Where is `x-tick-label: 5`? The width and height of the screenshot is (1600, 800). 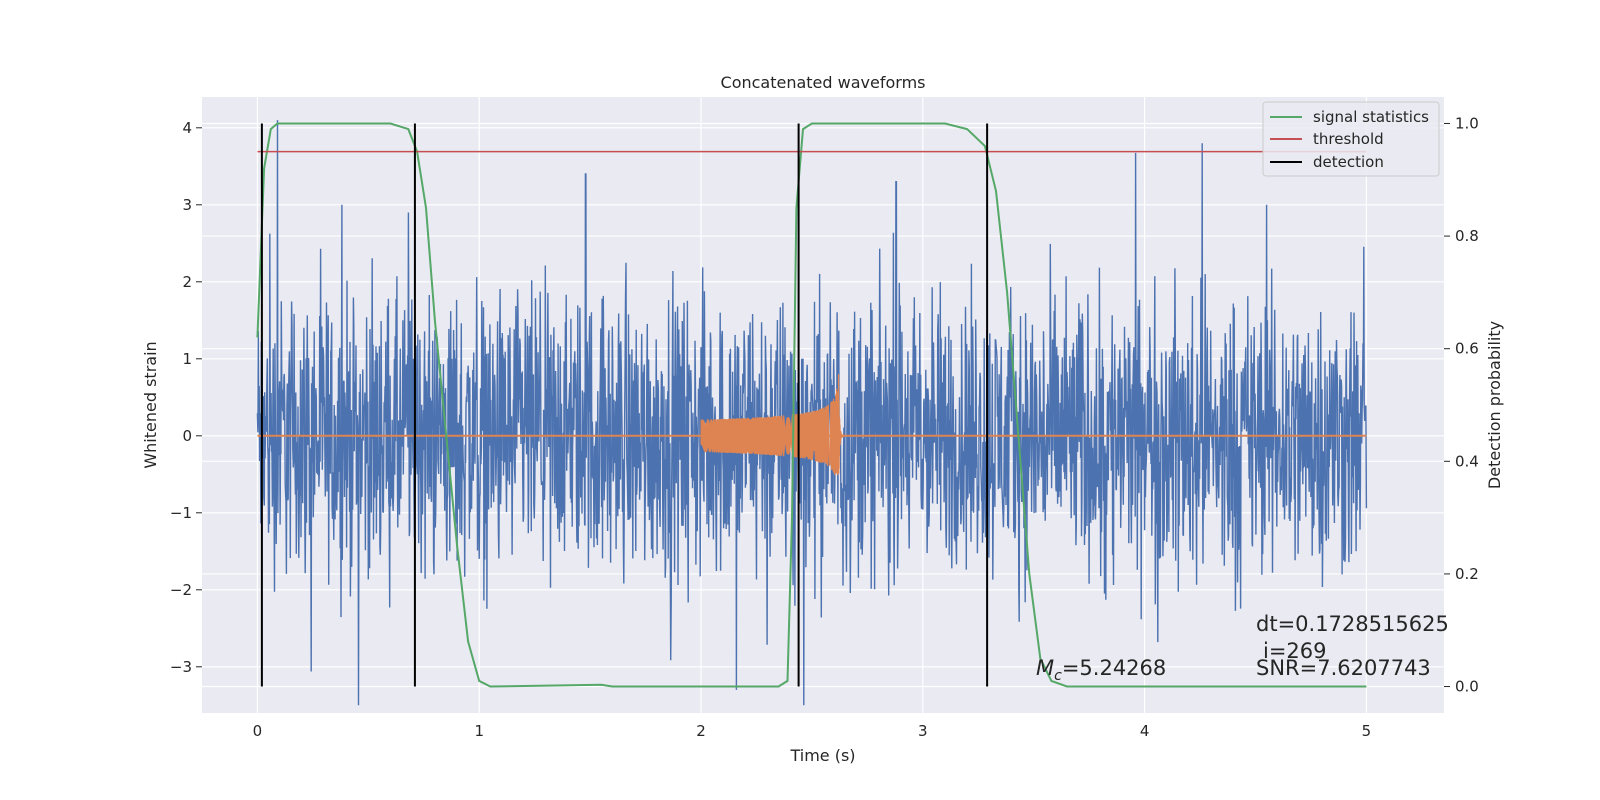
x-tick-label: 5 is located at coordinates (1367, 731).